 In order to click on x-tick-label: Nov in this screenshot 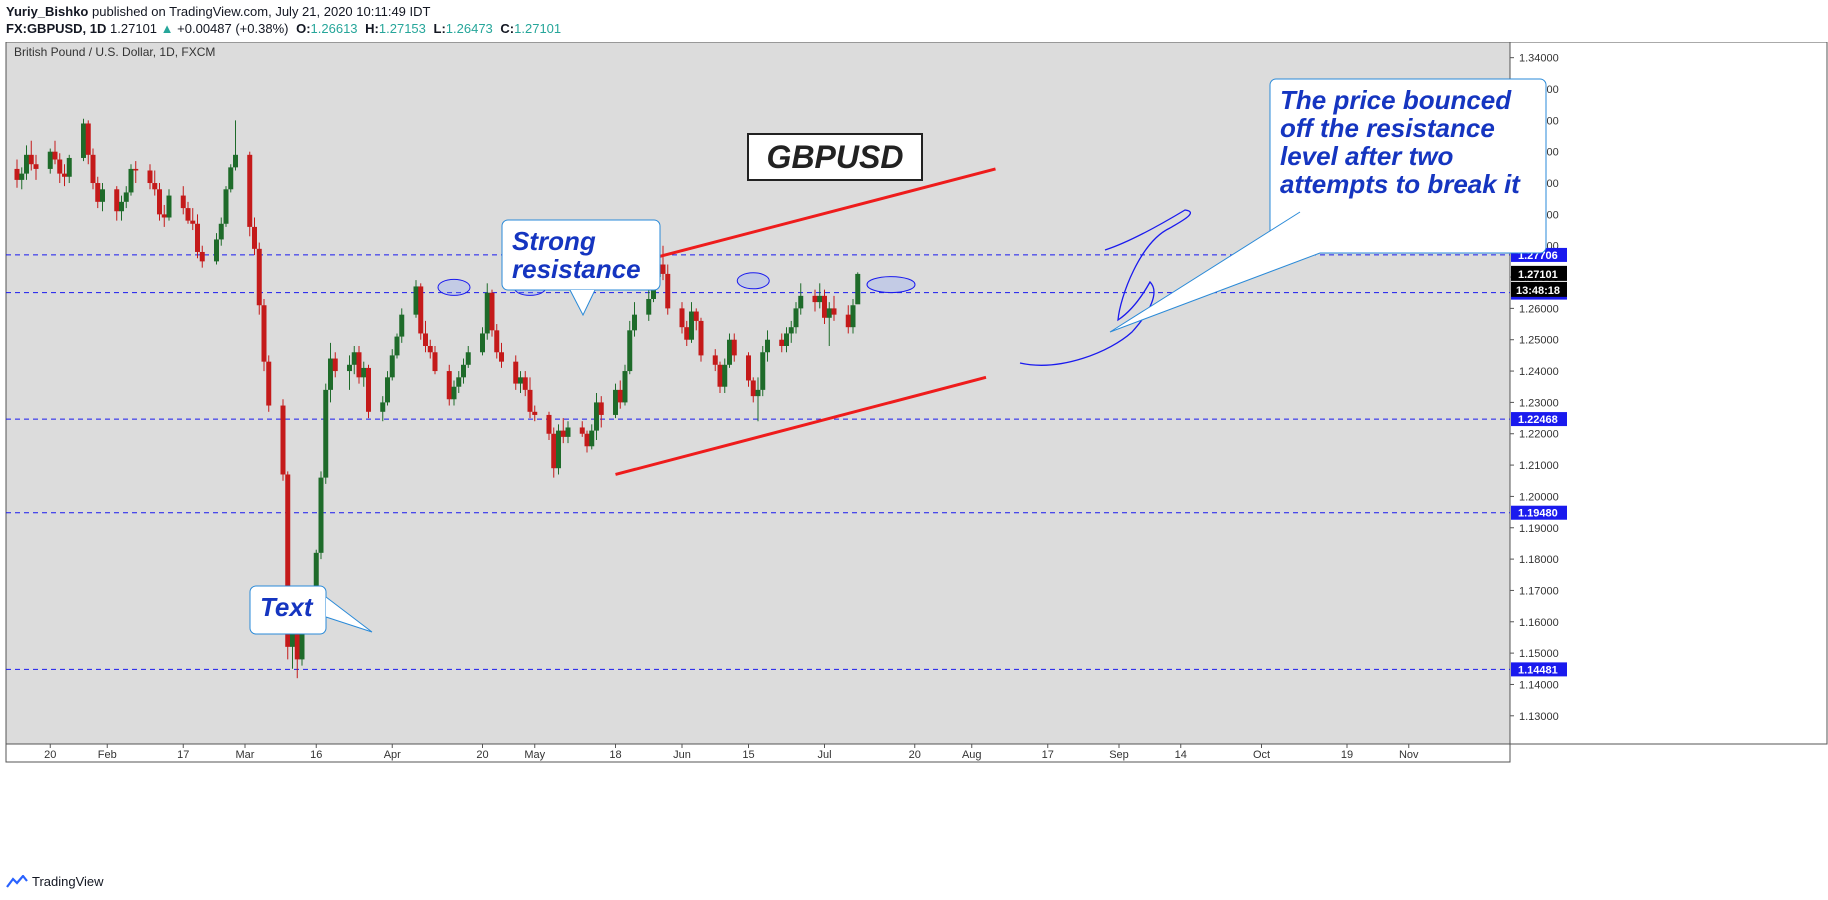, I will do `click(1409, 755)`.